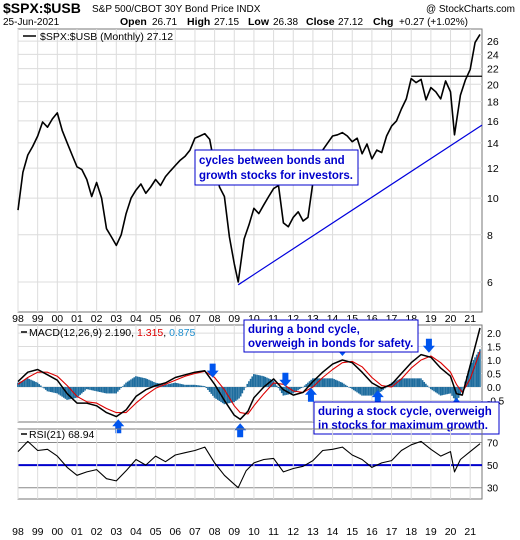 The width and height of the screenshot is (520, 540). I want to click on price-legend: $SPX:$USB (Monthly) 27.12, so click(106, 37).